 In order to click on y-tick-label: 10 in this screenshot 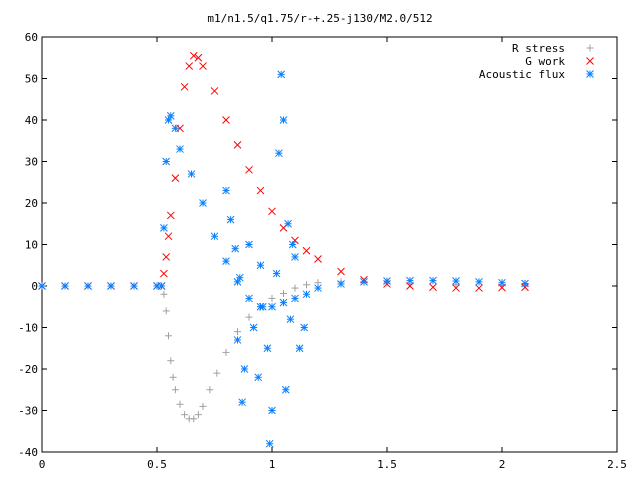, I will do `click(31, 245)`.